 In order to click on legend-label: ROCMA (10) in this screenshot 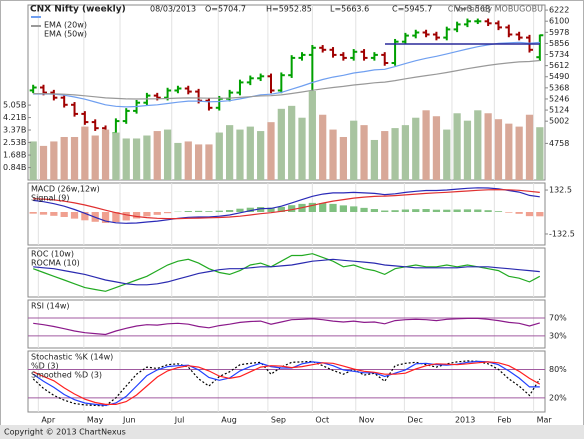, I will do `click(55, 263)`.